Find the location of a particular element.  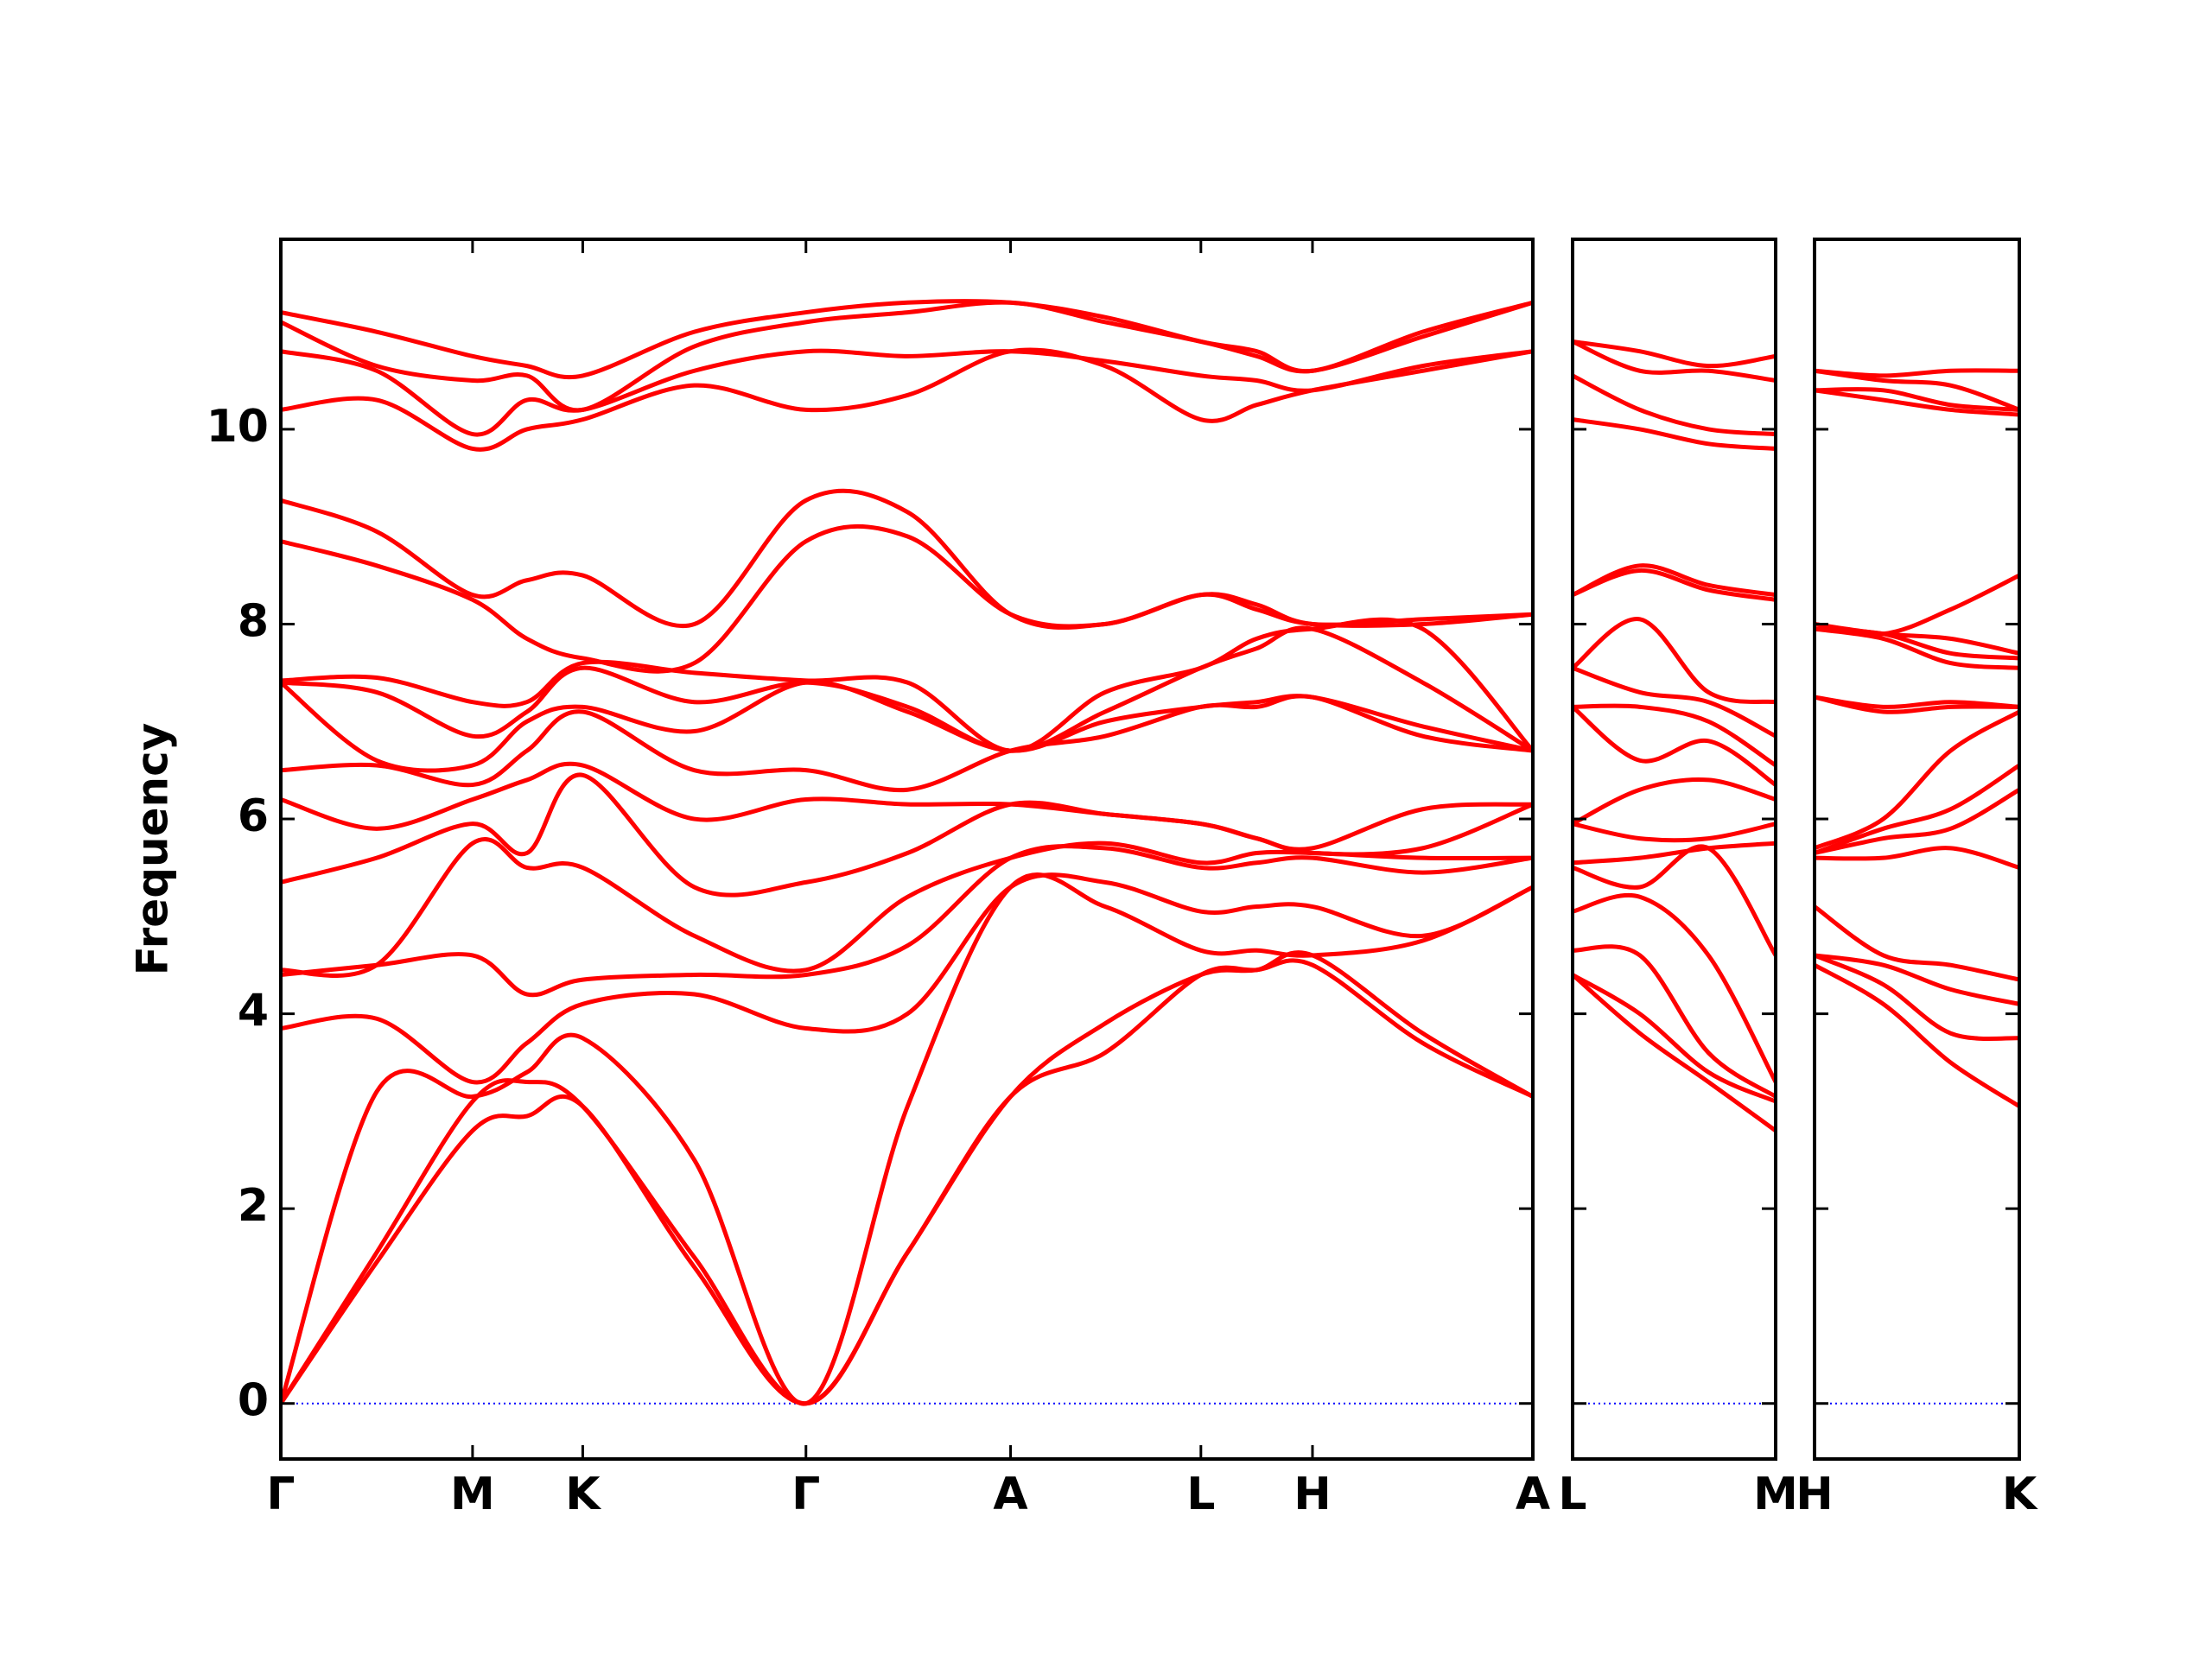

y-tick-label: 0 is located at coordinates (253, 1401).